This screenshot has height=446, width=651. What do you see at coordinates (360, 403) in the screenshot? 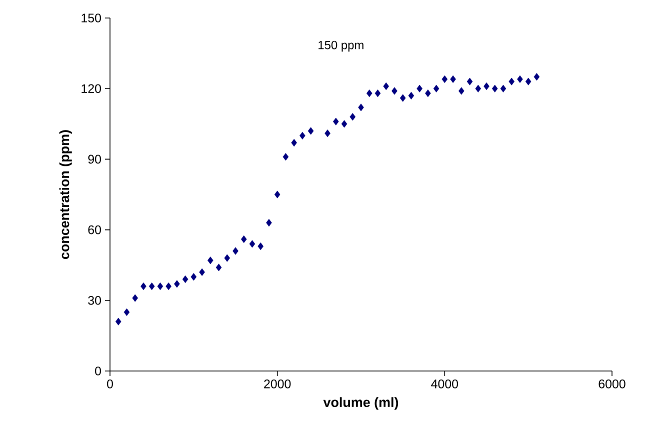
I see `x-axis-title: volume (ml)` at bounding box center [360, 403].